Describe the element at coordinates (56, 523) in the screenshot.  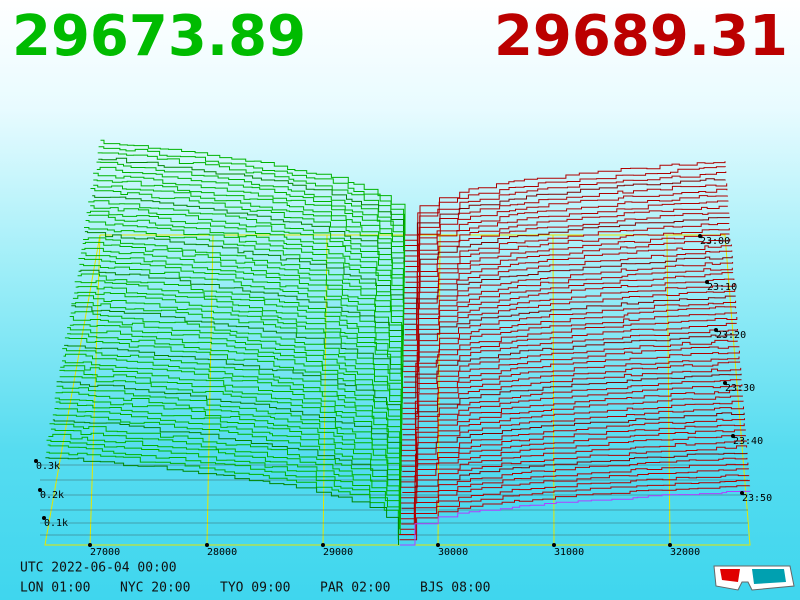
I see `depth-label: 0.1k` at that location.